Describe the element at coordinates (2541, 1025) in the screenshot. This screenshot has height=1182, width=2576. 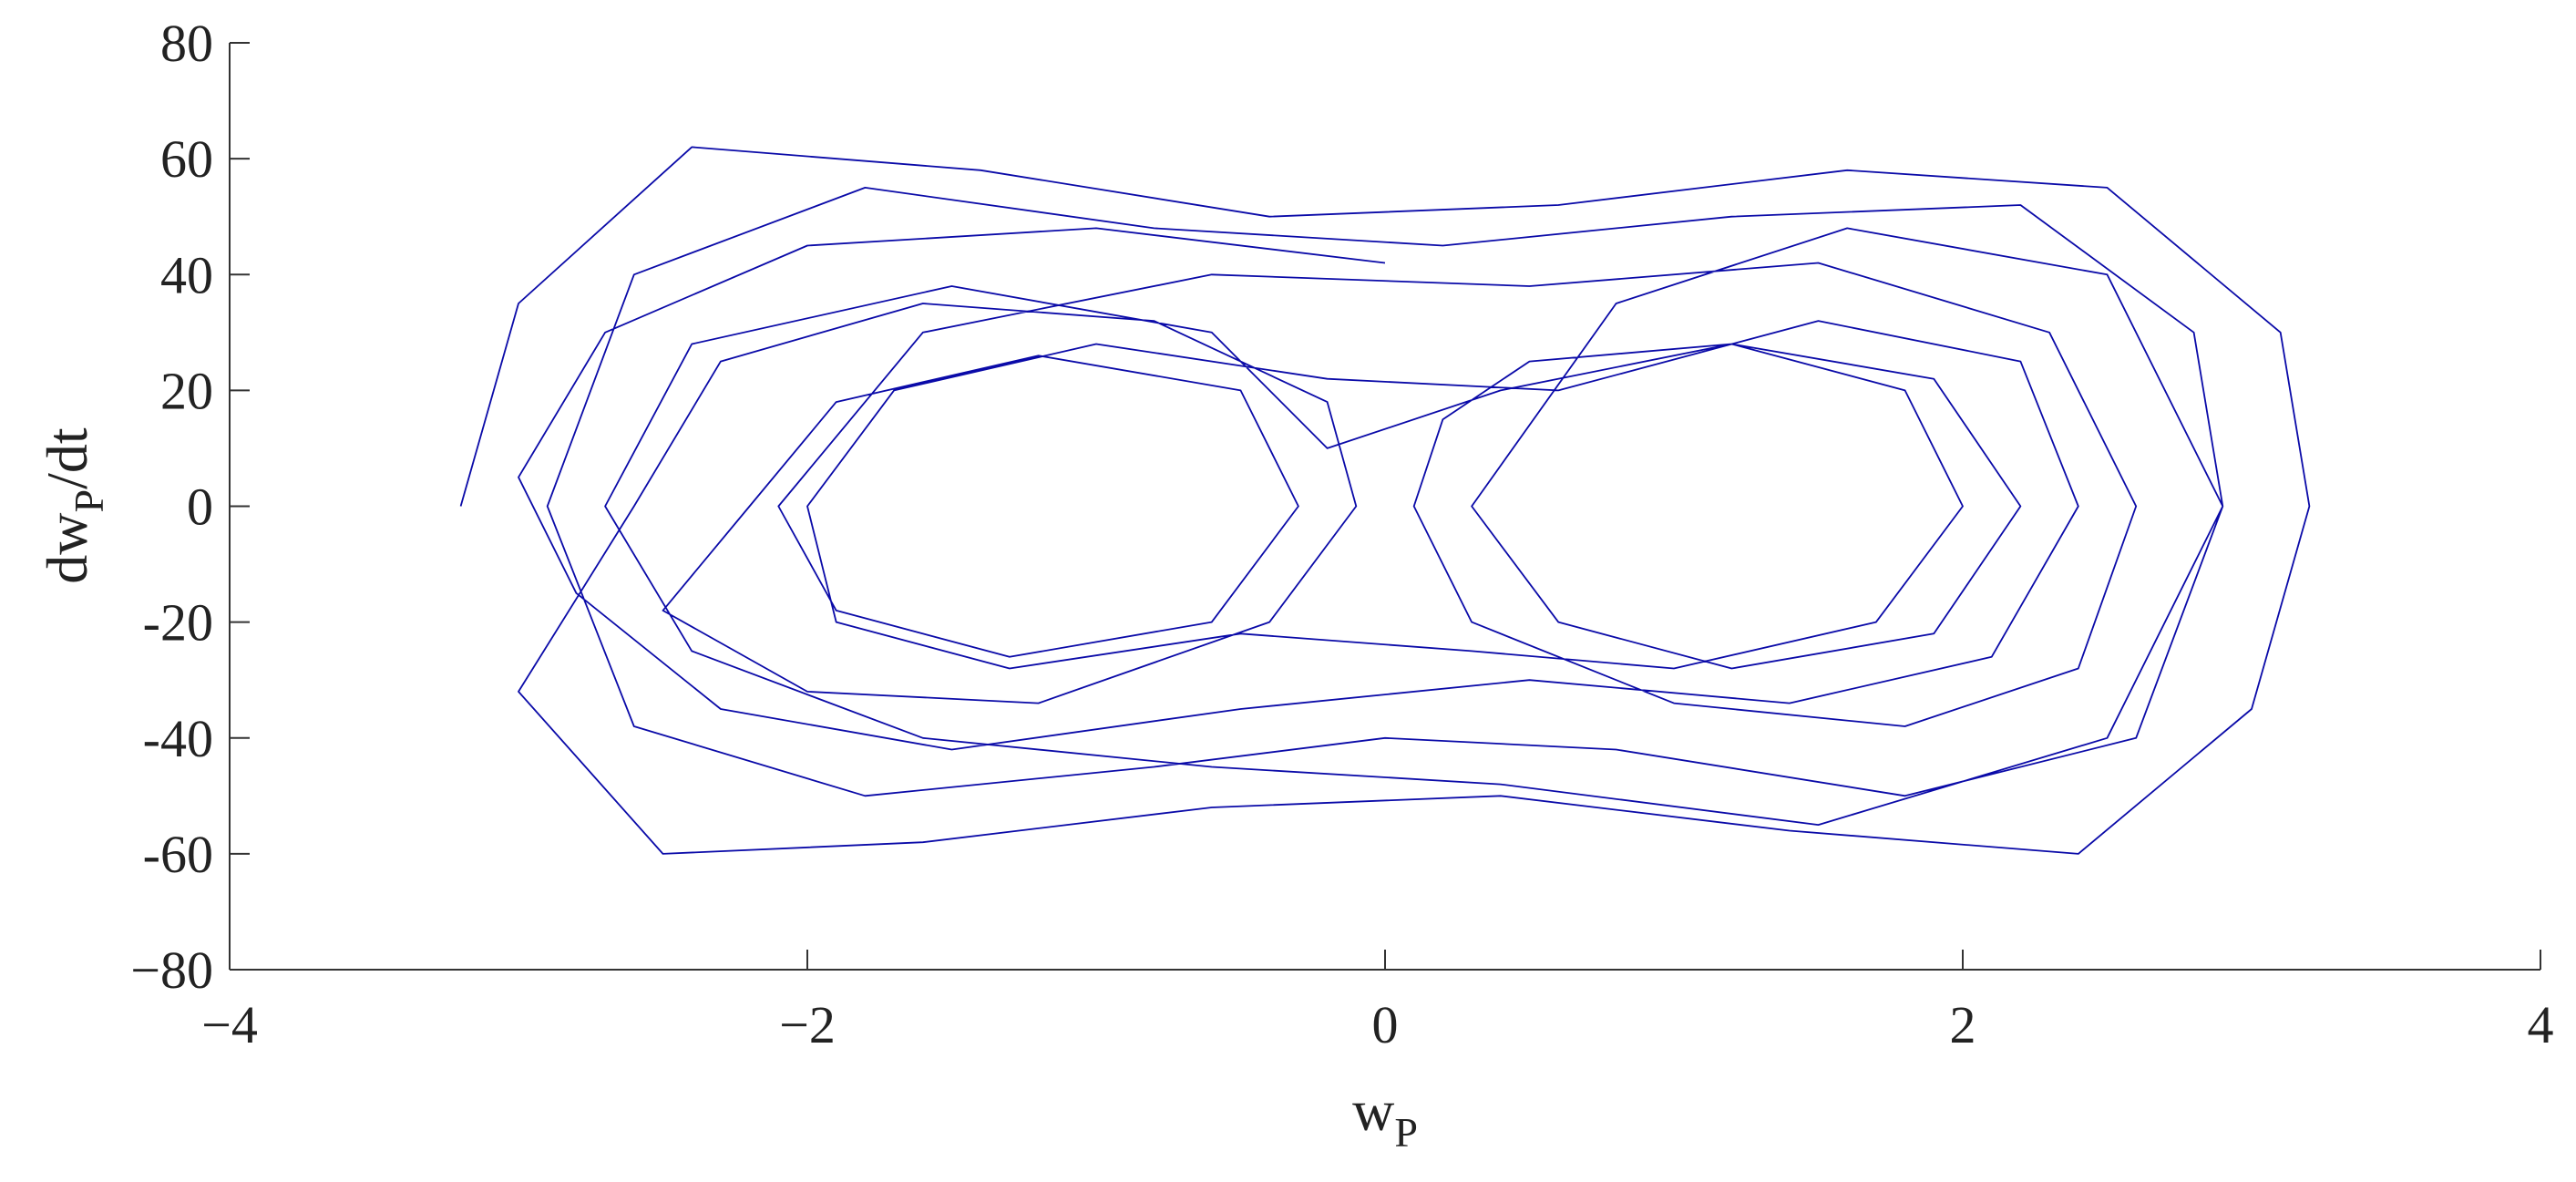
I see `x-tick-label: 4` at that location.